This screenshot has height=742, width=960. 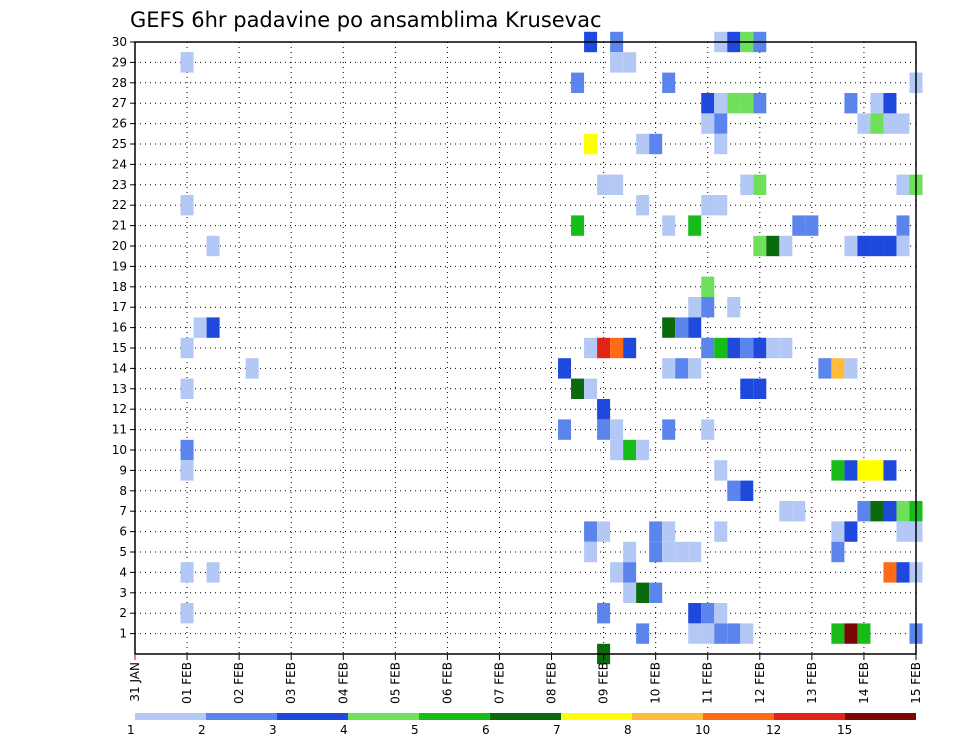 What do you see at coordinates (916, 683) in the screenshot?
I see `x-tick-label: 15 FEB` at bounding box center [916, 683].